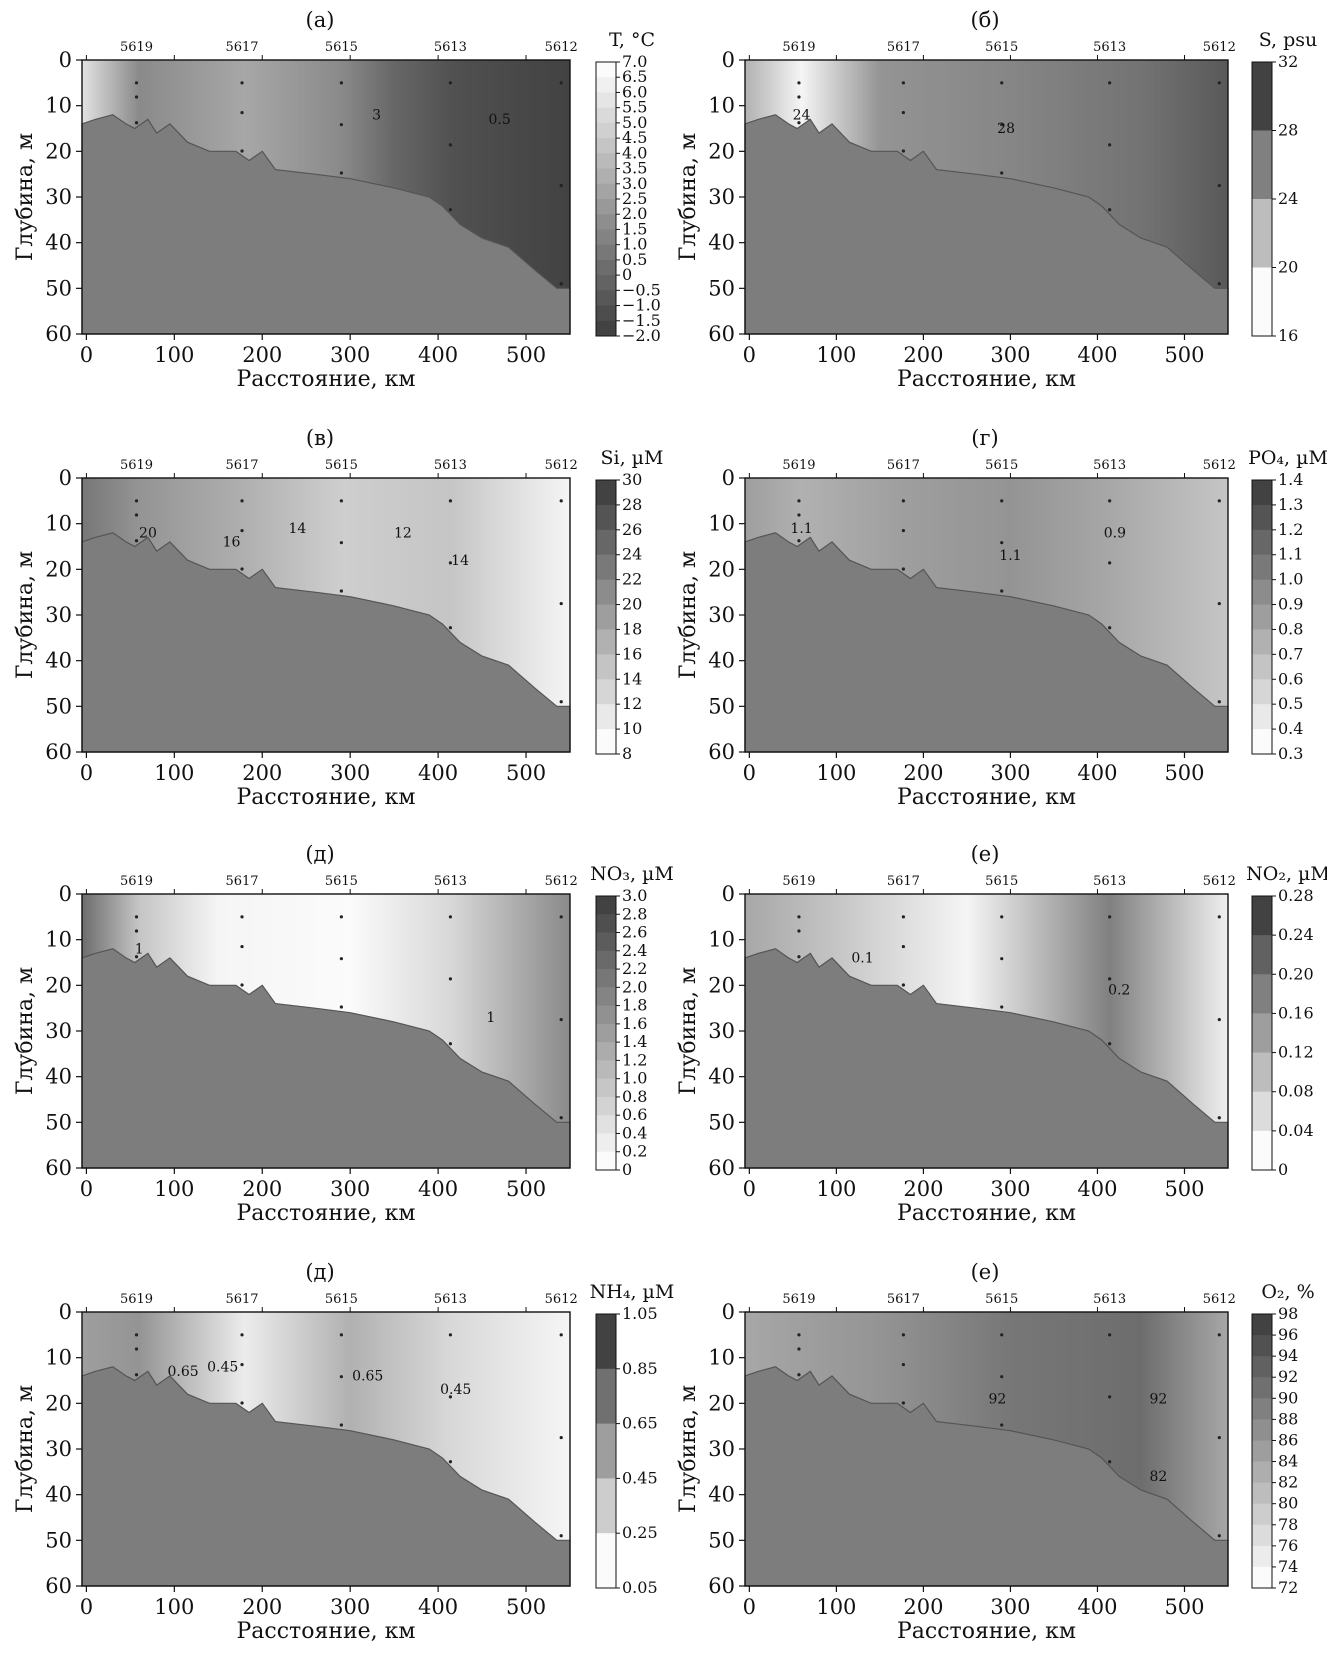 The image size is (1327, 1656). What do you see at coordinates (1296, 1052) in the screenshot?
I see `colorbar-tick-label: 0.12` at bounding box center [1296, 1052].